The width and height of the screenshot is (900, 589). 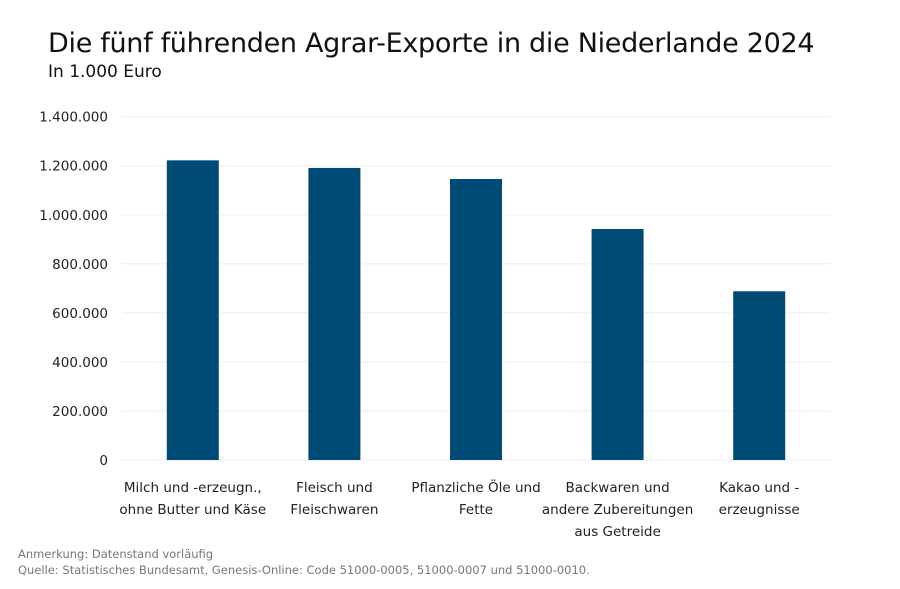 What do you see at coordinates (73, 167) in the screenshot?
I see `y-tick-label: 1.200.000` at bounding box center [73, 167].